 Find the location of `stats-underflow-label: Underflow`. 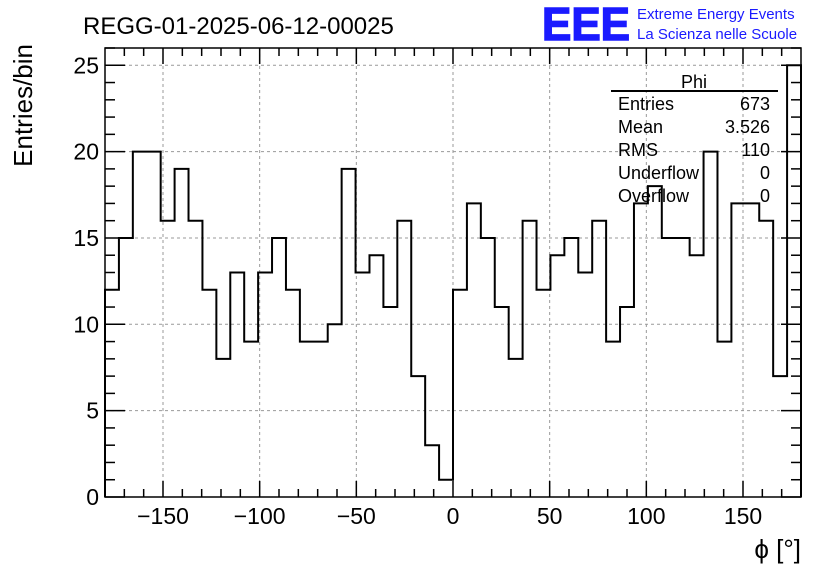

stats-underflow-label: Underflow is located at coordinates (659, 173).